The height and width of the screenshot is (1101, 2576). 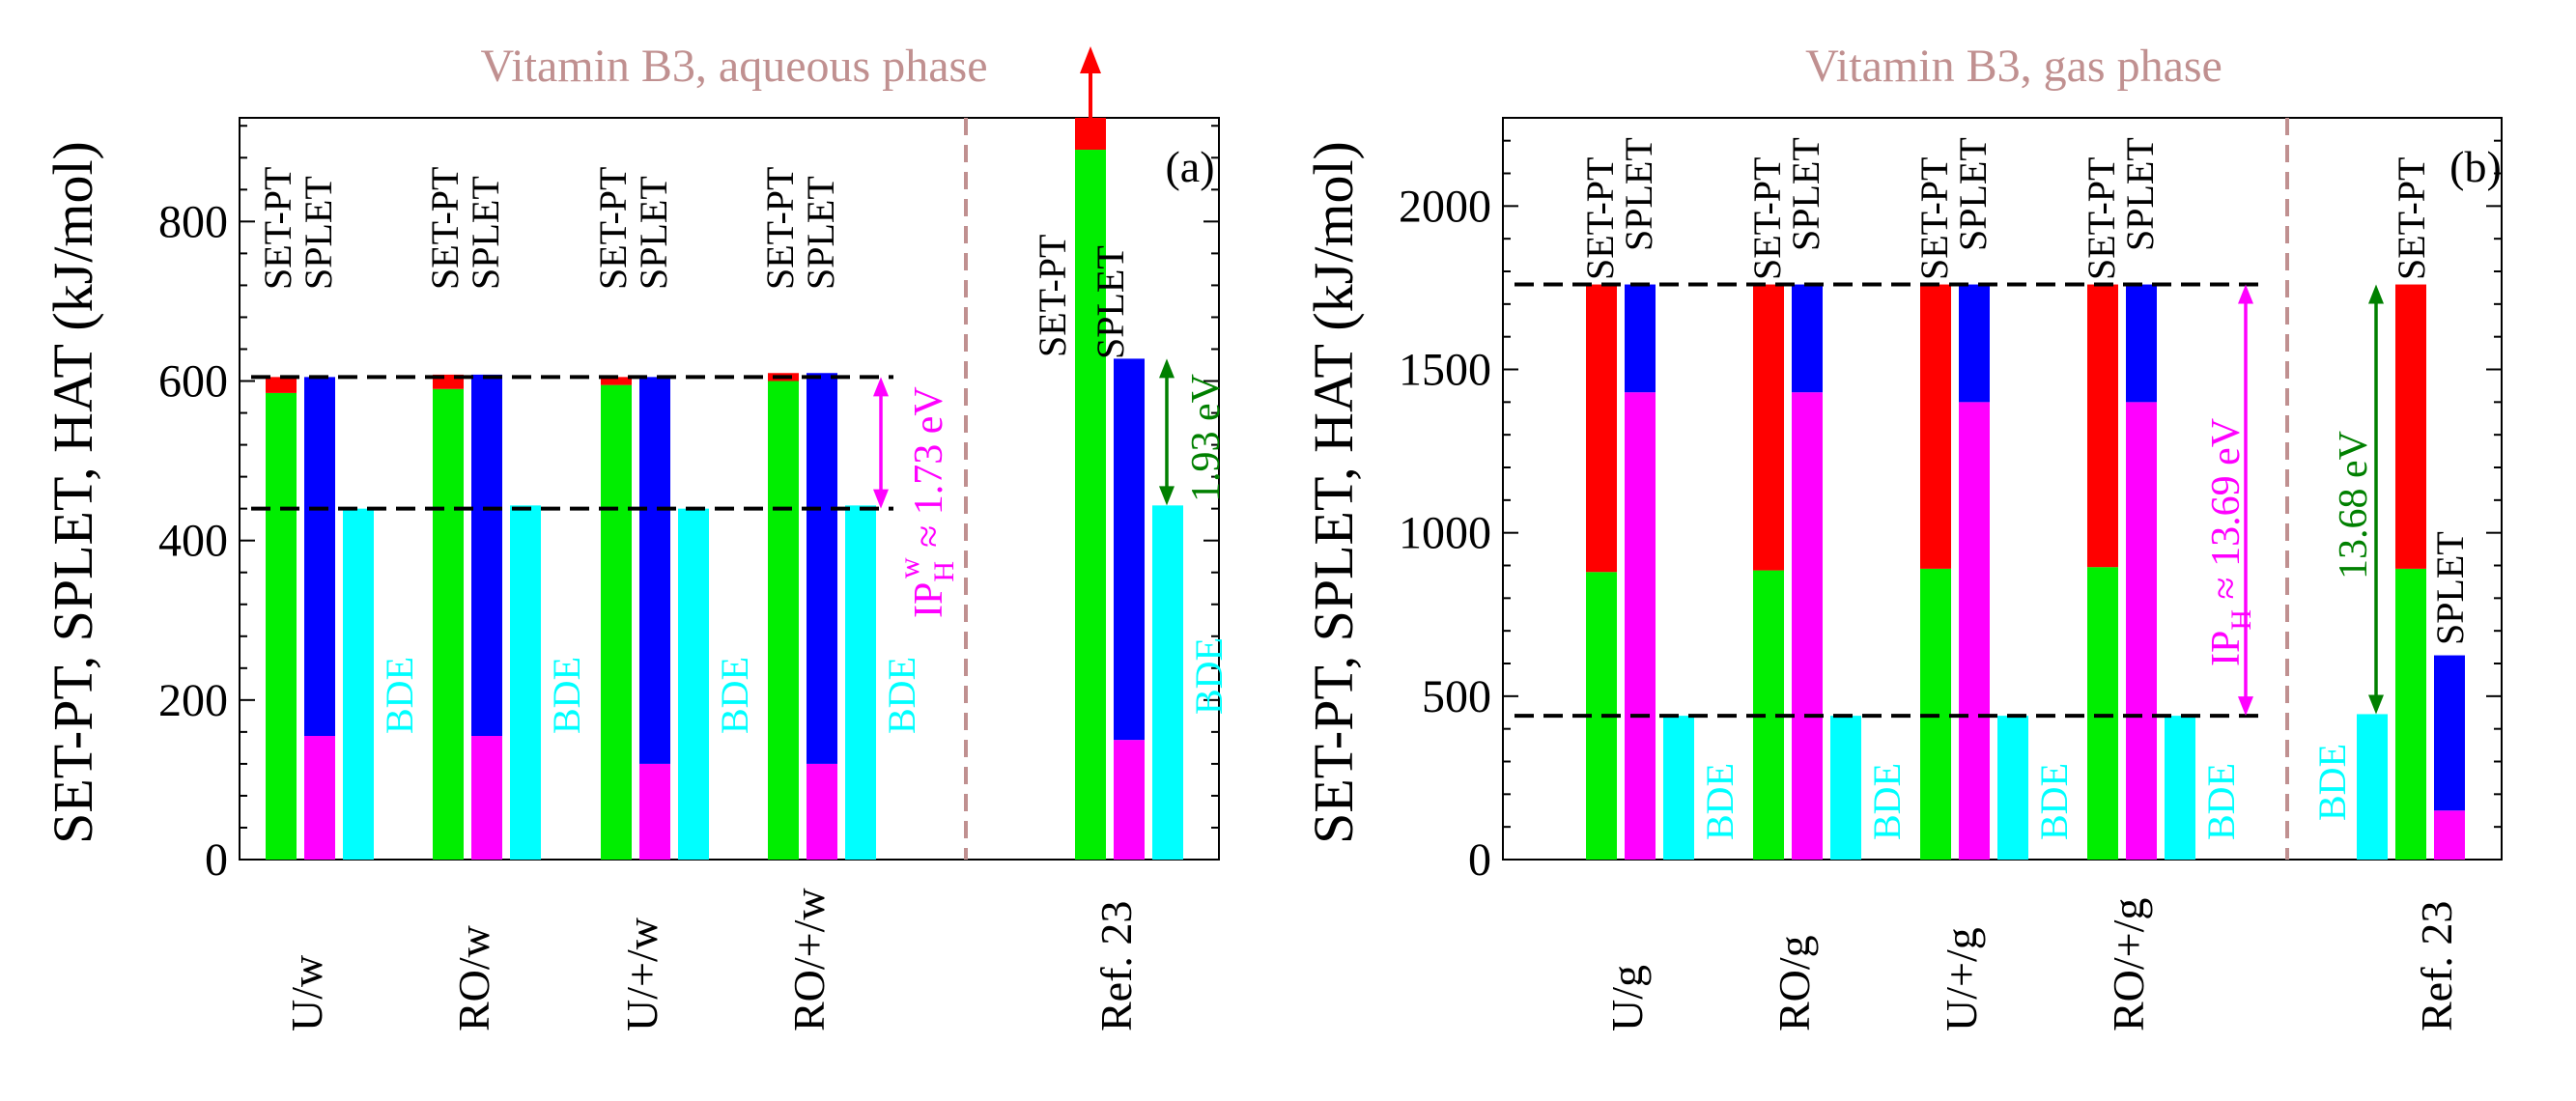 What do you see at coordinates (306, 992) in the screenshot?
I see `category-label: U/w` at bounding box center [306, 992].